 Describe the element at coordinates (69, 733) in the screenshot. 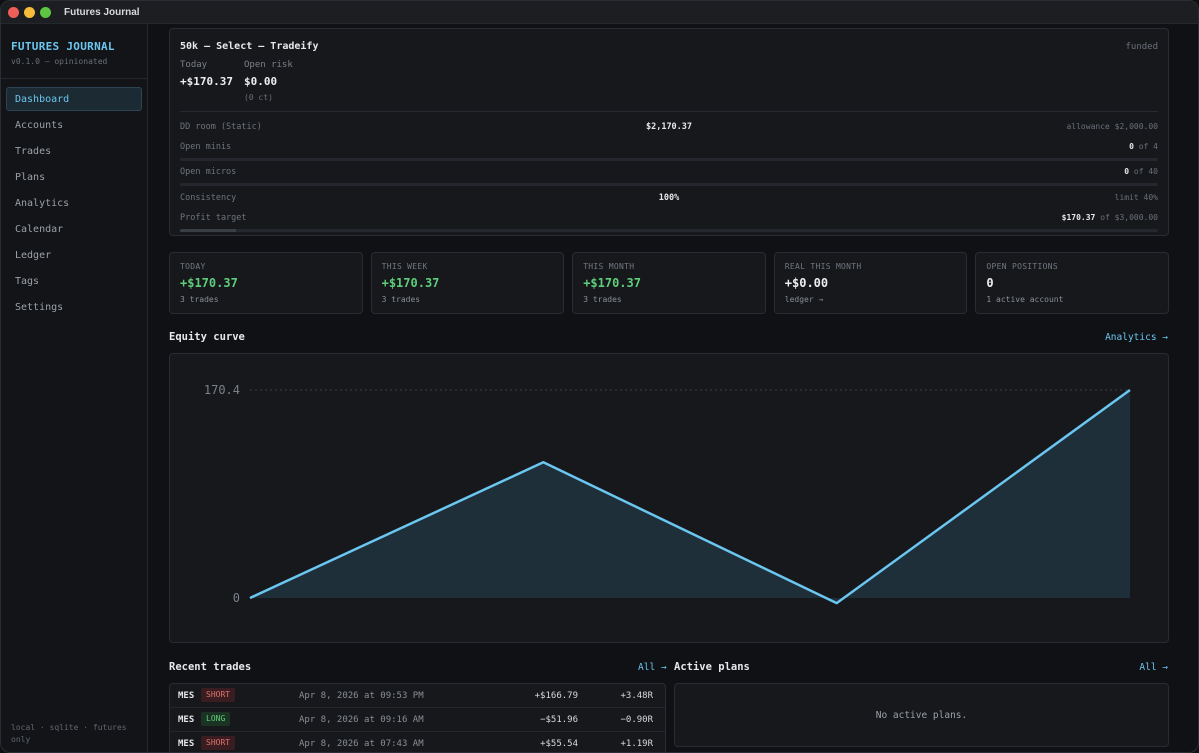

I see `sidebar-footer: local · sqlite · futures only` at that location.